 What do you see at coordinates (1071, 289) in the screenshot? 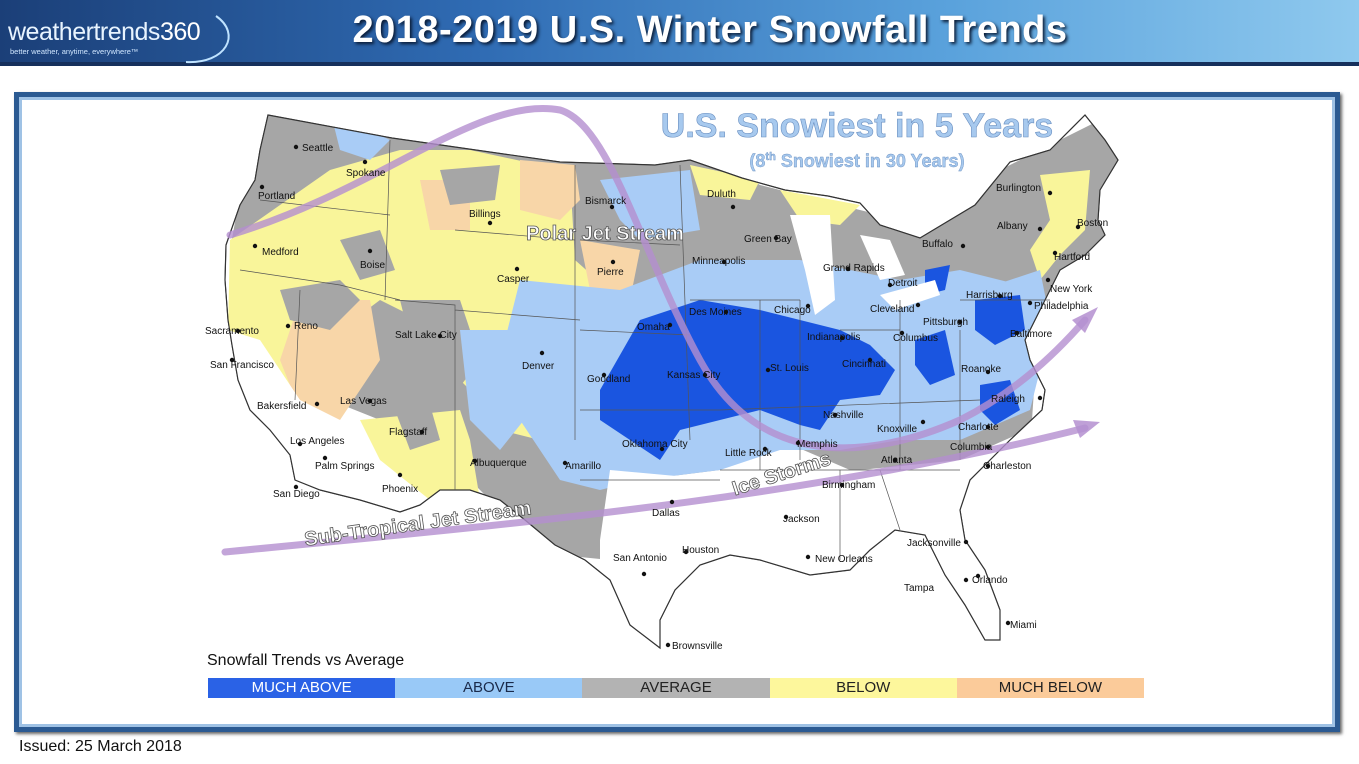
I see `city-label: New York` at bounding box center [1071, 289].